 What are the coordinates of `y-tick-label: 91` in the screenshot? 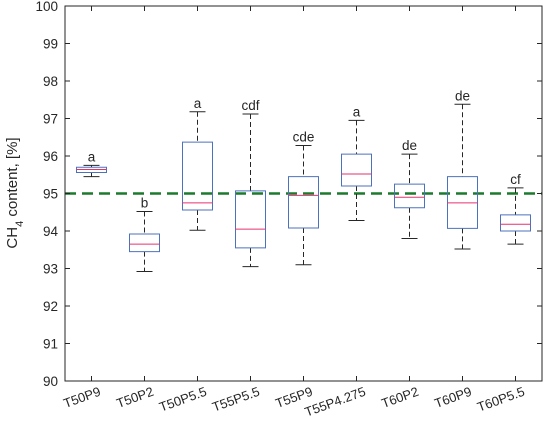 It's located at (50, 344).